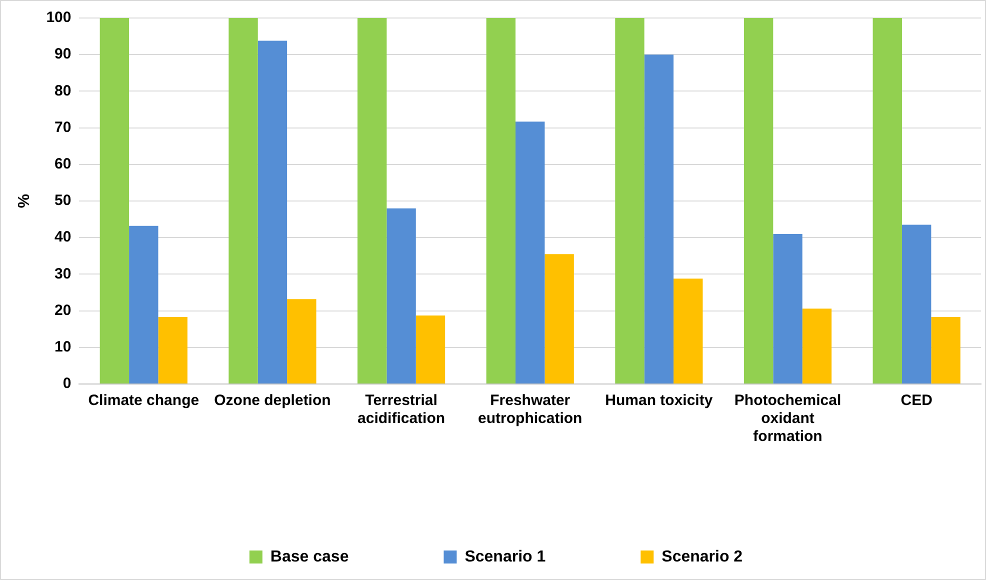  I want to click on y-tick-label: 20, so click(63, 310).